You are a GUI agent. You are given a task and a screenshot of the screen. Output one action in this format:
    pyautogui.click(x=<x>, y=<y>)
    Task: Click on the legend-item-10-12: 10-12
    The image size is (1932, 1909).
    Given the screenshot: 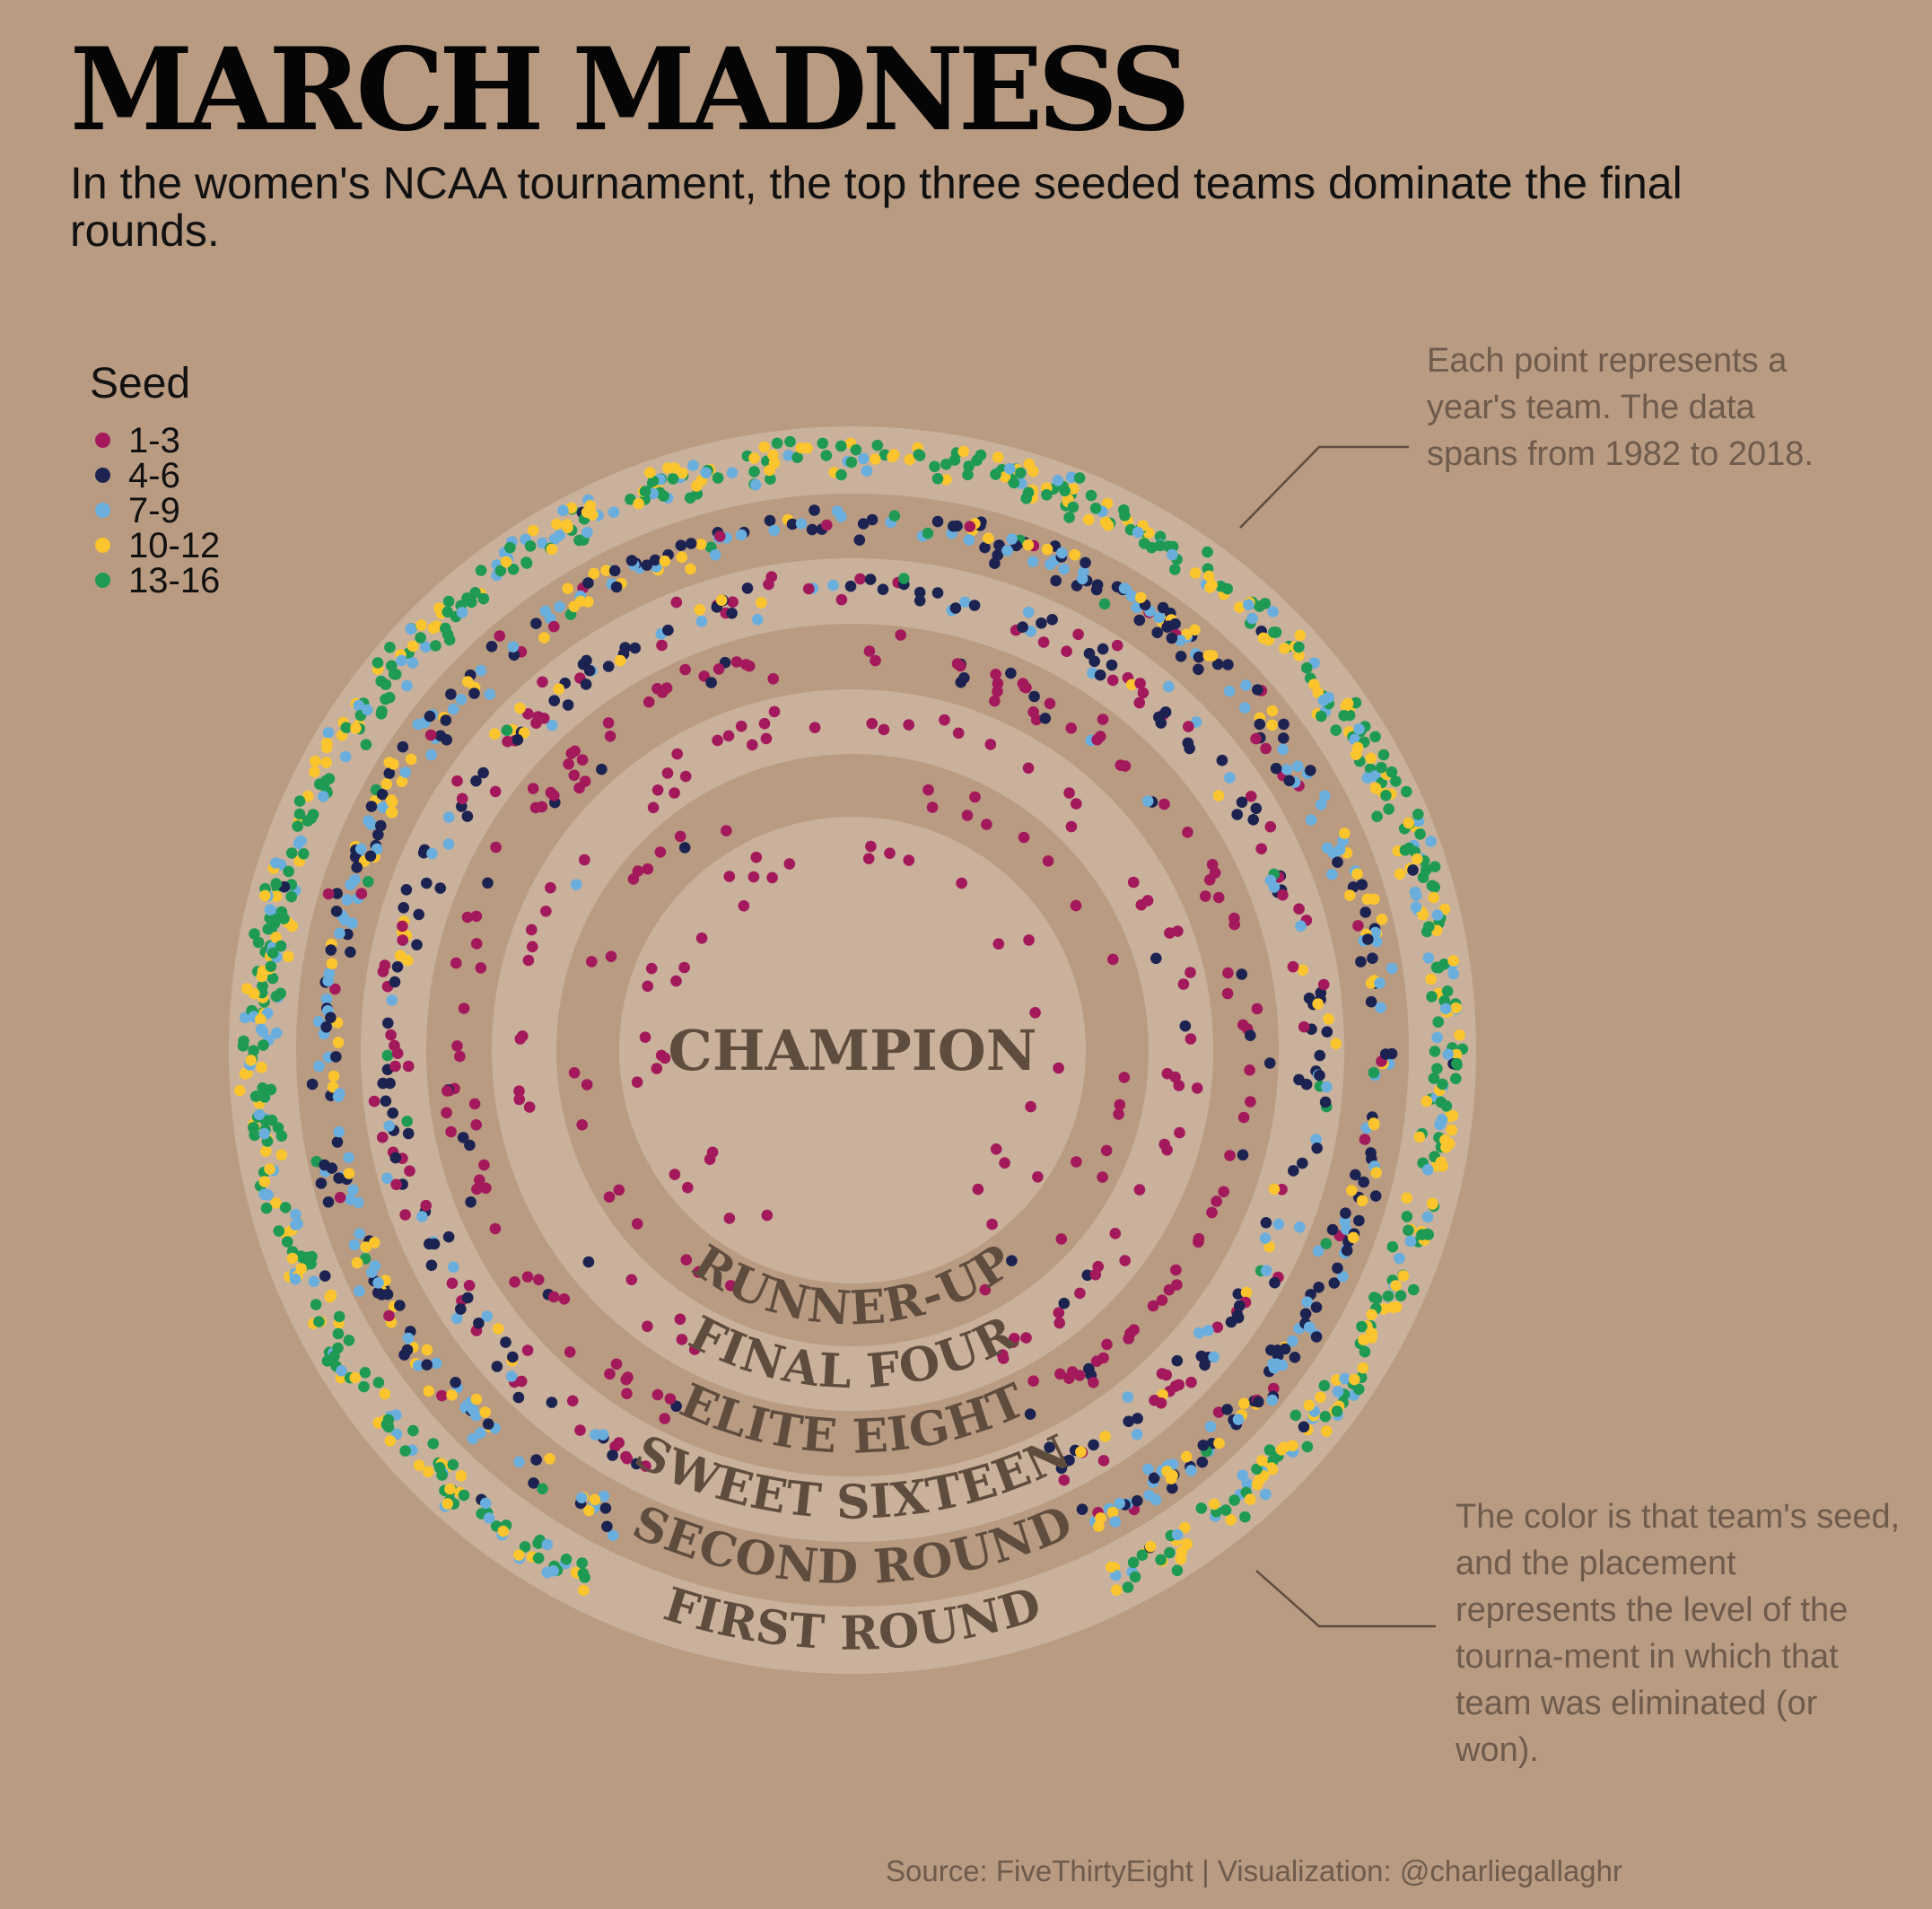 What is the action you would take?
    pyautogui.click(x=155, y=546)
    